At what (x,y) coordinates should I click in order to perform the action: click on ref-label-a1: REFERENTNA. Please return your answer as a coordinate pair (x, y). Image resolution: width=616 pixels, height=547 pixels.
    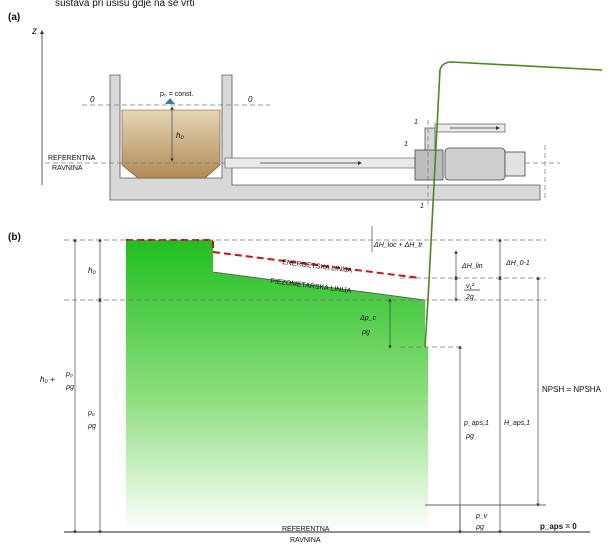
    Looking at the image, I should click on (72, 158).